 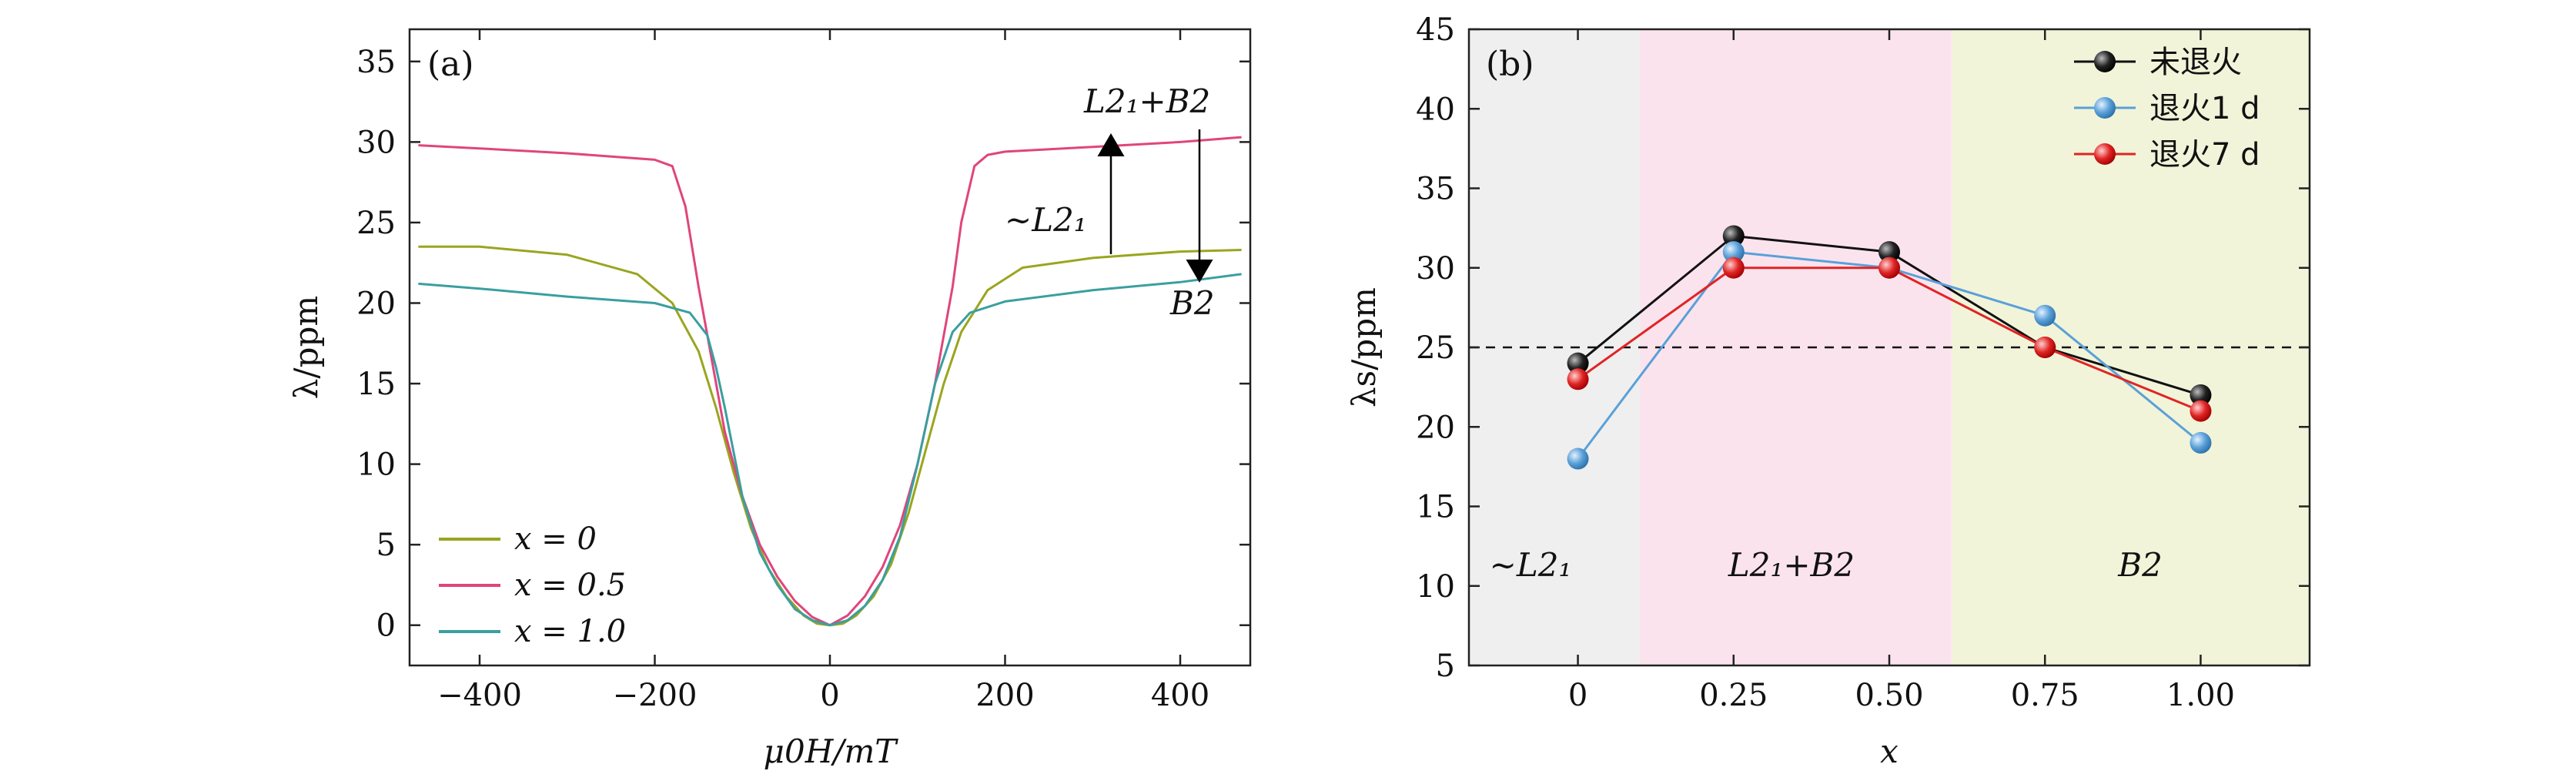 I want to click on panel-b-xlabel: x, so click(x=1889, y=751).